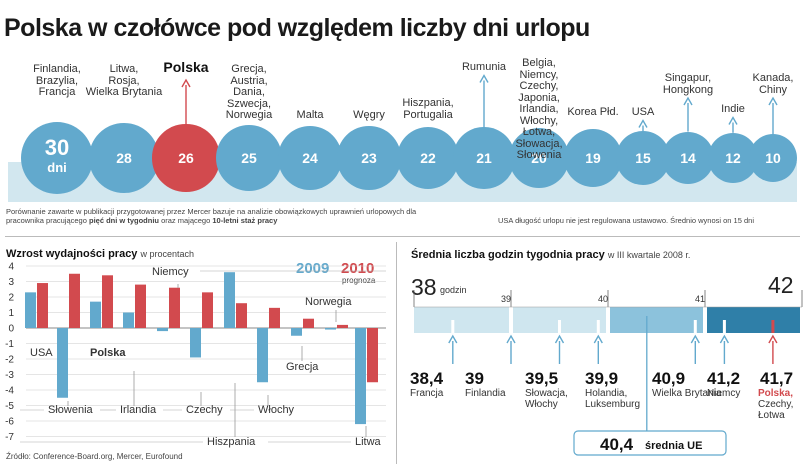  Describe the element at coordinates (11, 298) in the screenshot. I see `y-tick-label: 2` at that location.